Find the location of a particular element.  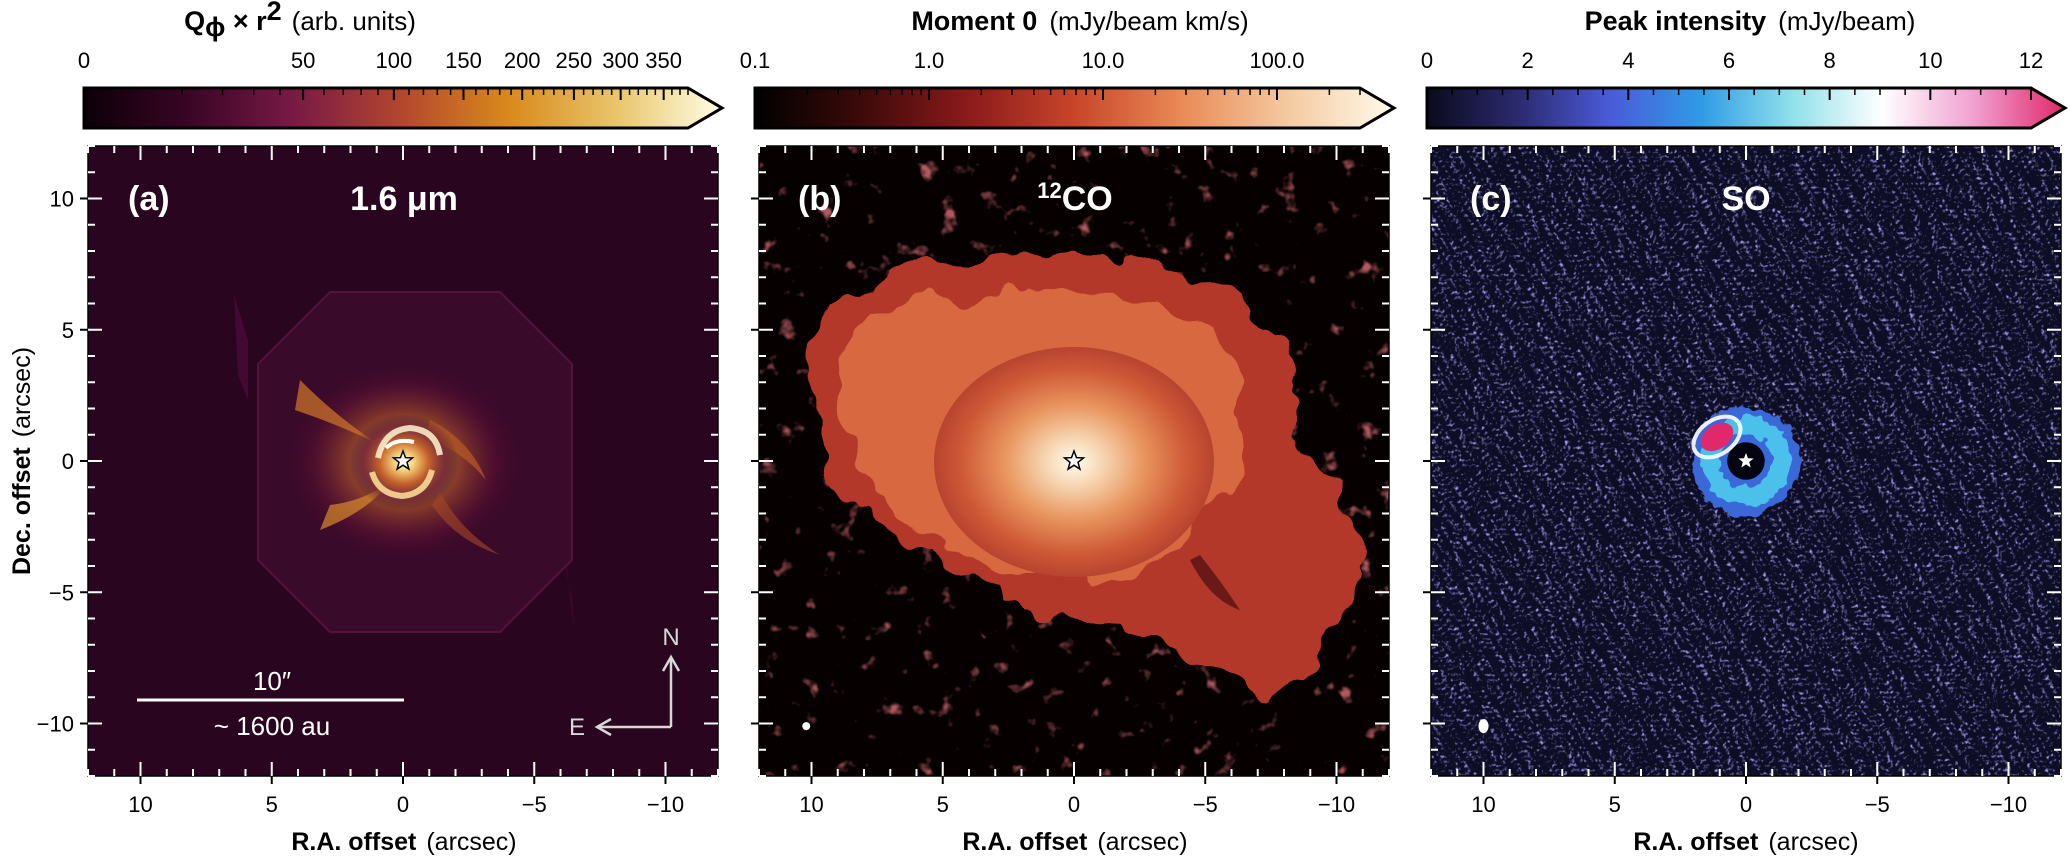

colorbar-c-tick-label: 4 is located at coordinates (1628, 60).